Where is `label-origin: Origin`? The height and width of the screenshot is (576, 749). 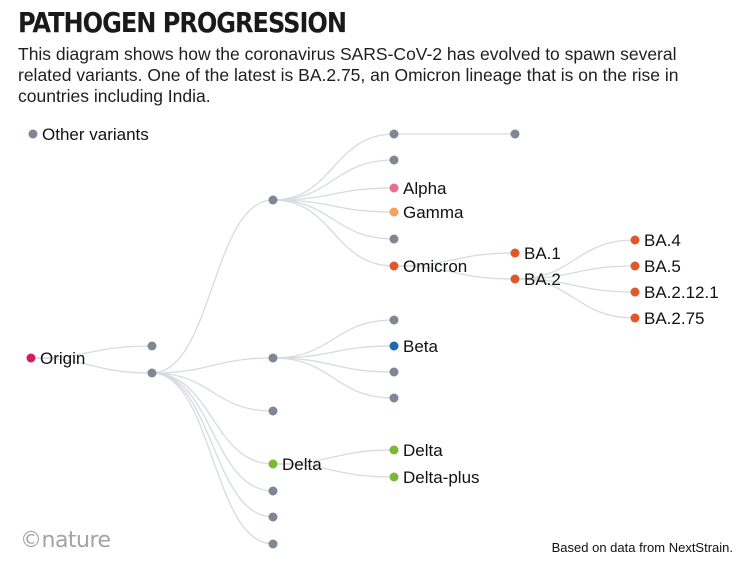 label-origin: Origin is located at coordinates (62, 358).